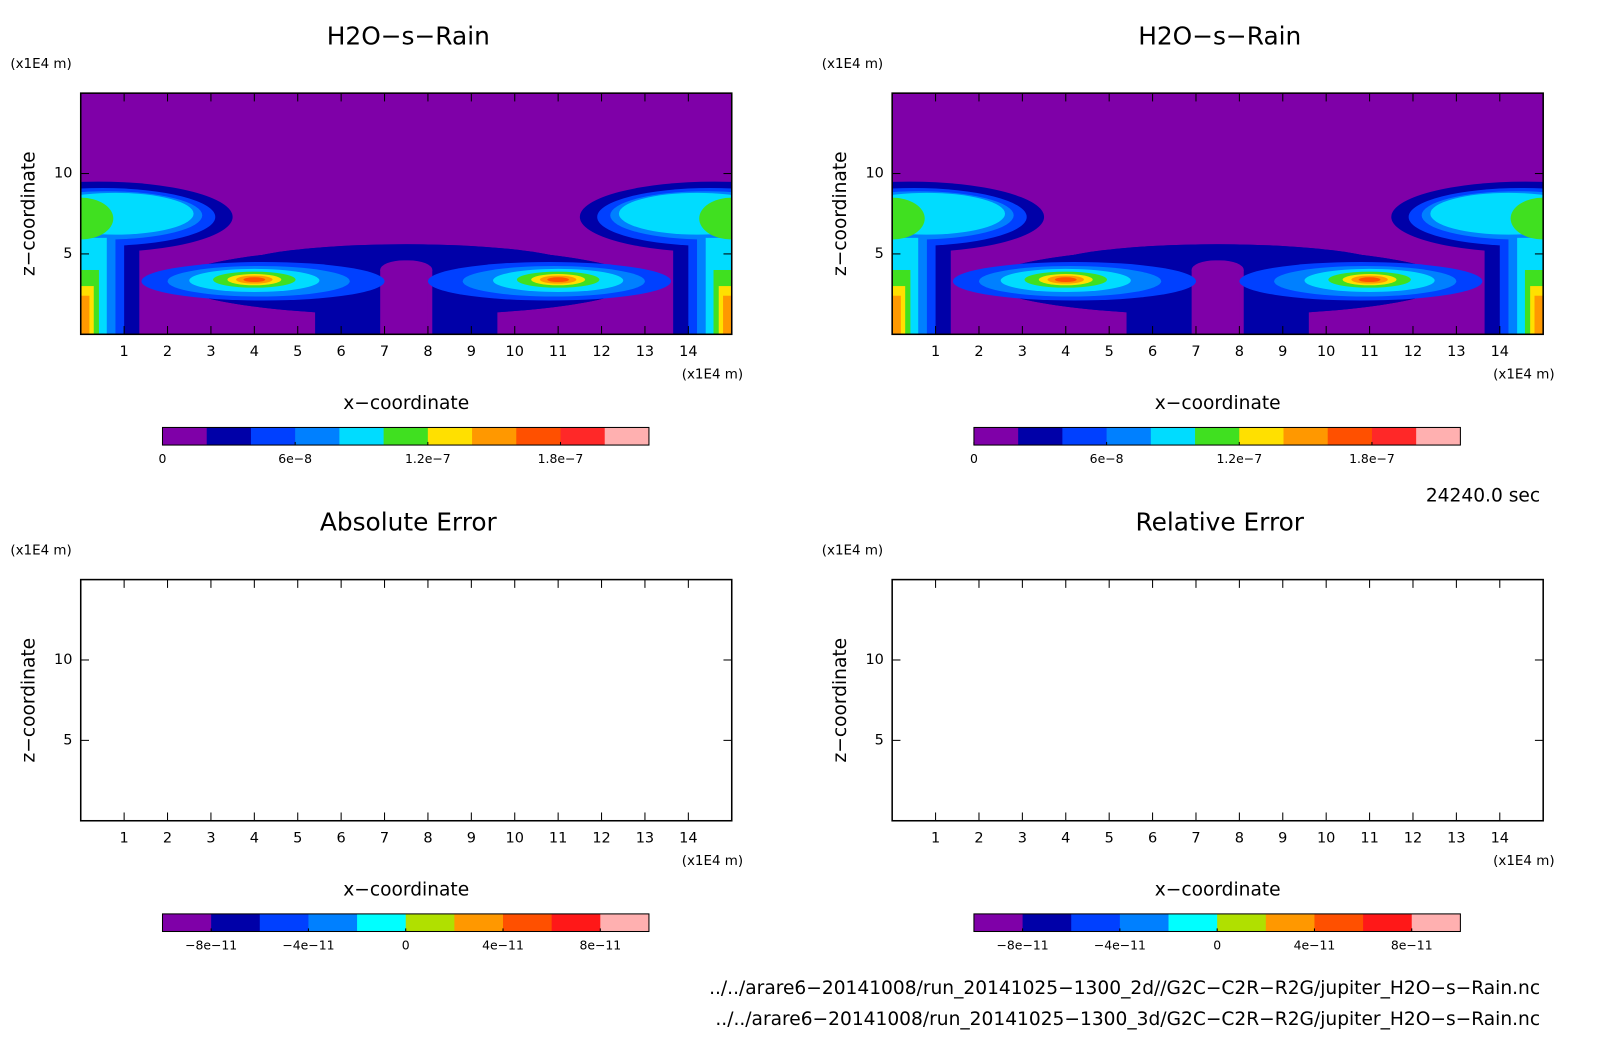 Image resolution: width=1604 pixels, height=1054 pixels. What do you see at coordinates (1456, 352) in the screenshot?
I see `x-tick-label: 13` at bounding box center [1456, 352].